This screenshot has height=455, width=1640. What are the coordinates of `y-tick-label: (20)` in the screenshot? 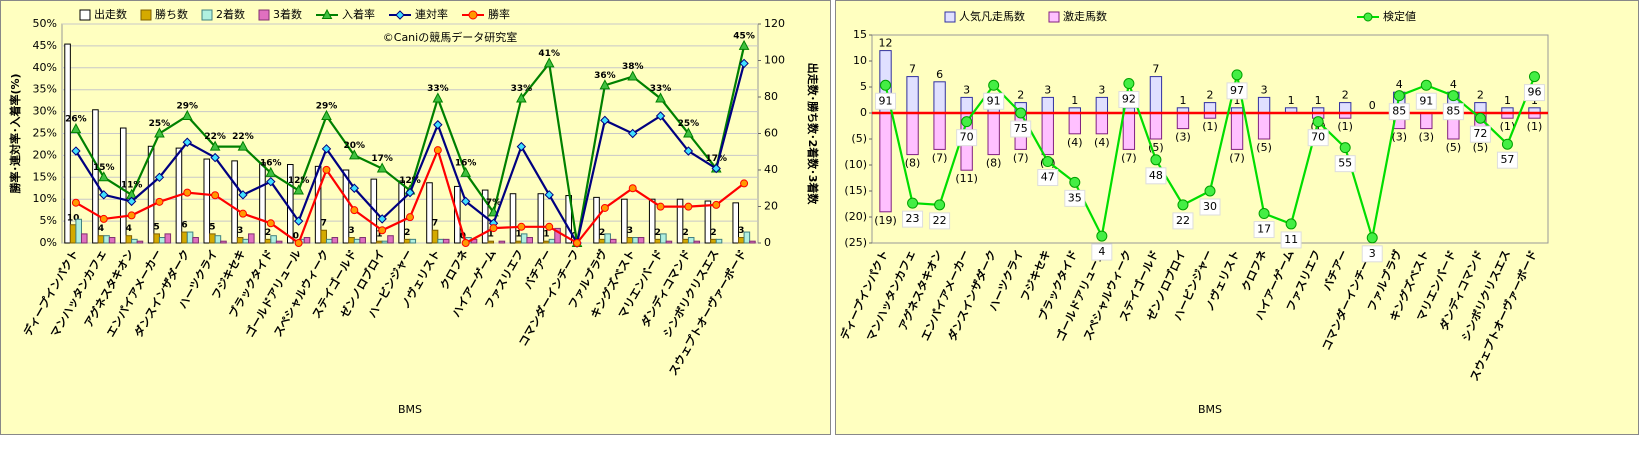 It's located at (855, 216).